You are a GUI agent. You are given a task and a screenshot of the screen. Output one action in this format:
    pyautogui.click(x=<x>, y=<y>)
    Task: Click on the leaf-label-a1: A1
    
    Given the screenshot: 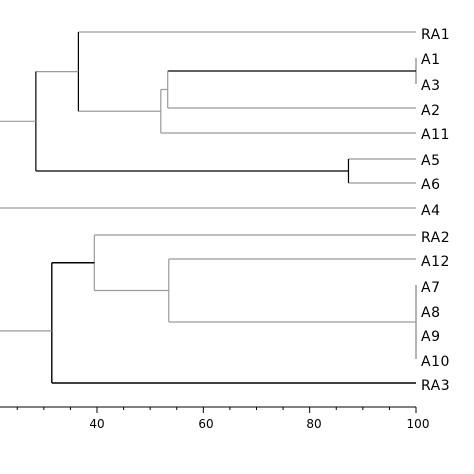 What is the action you would take?
    pyautogui.click(x=430, y=60)
    